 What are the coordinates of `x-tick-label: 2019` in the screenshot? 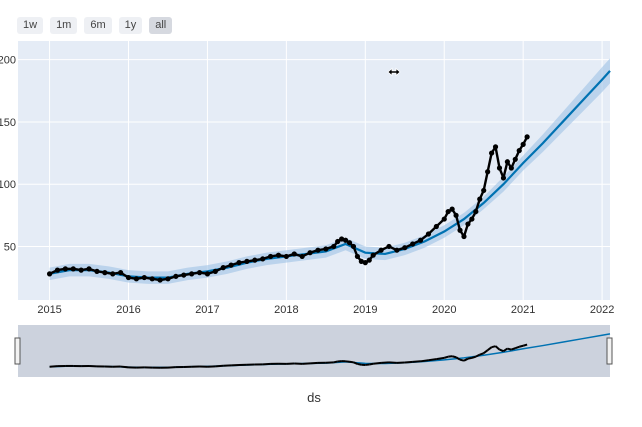 It's located at (365, 310).